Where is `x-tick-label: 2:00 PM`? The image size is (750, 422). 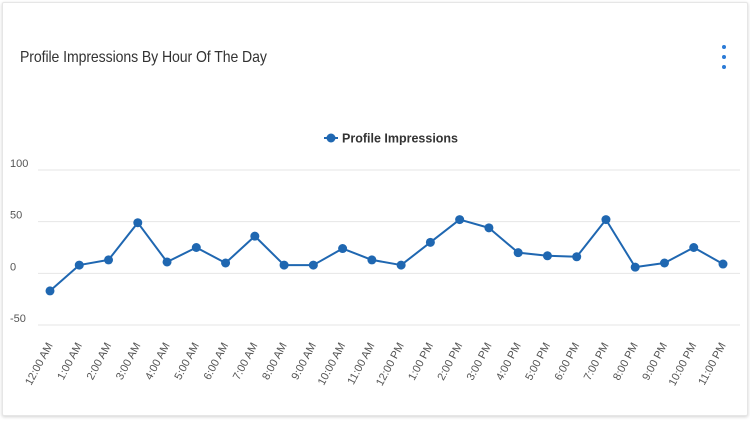 x-tick-label: 2:00 PM is located at coordinates (450, 362).